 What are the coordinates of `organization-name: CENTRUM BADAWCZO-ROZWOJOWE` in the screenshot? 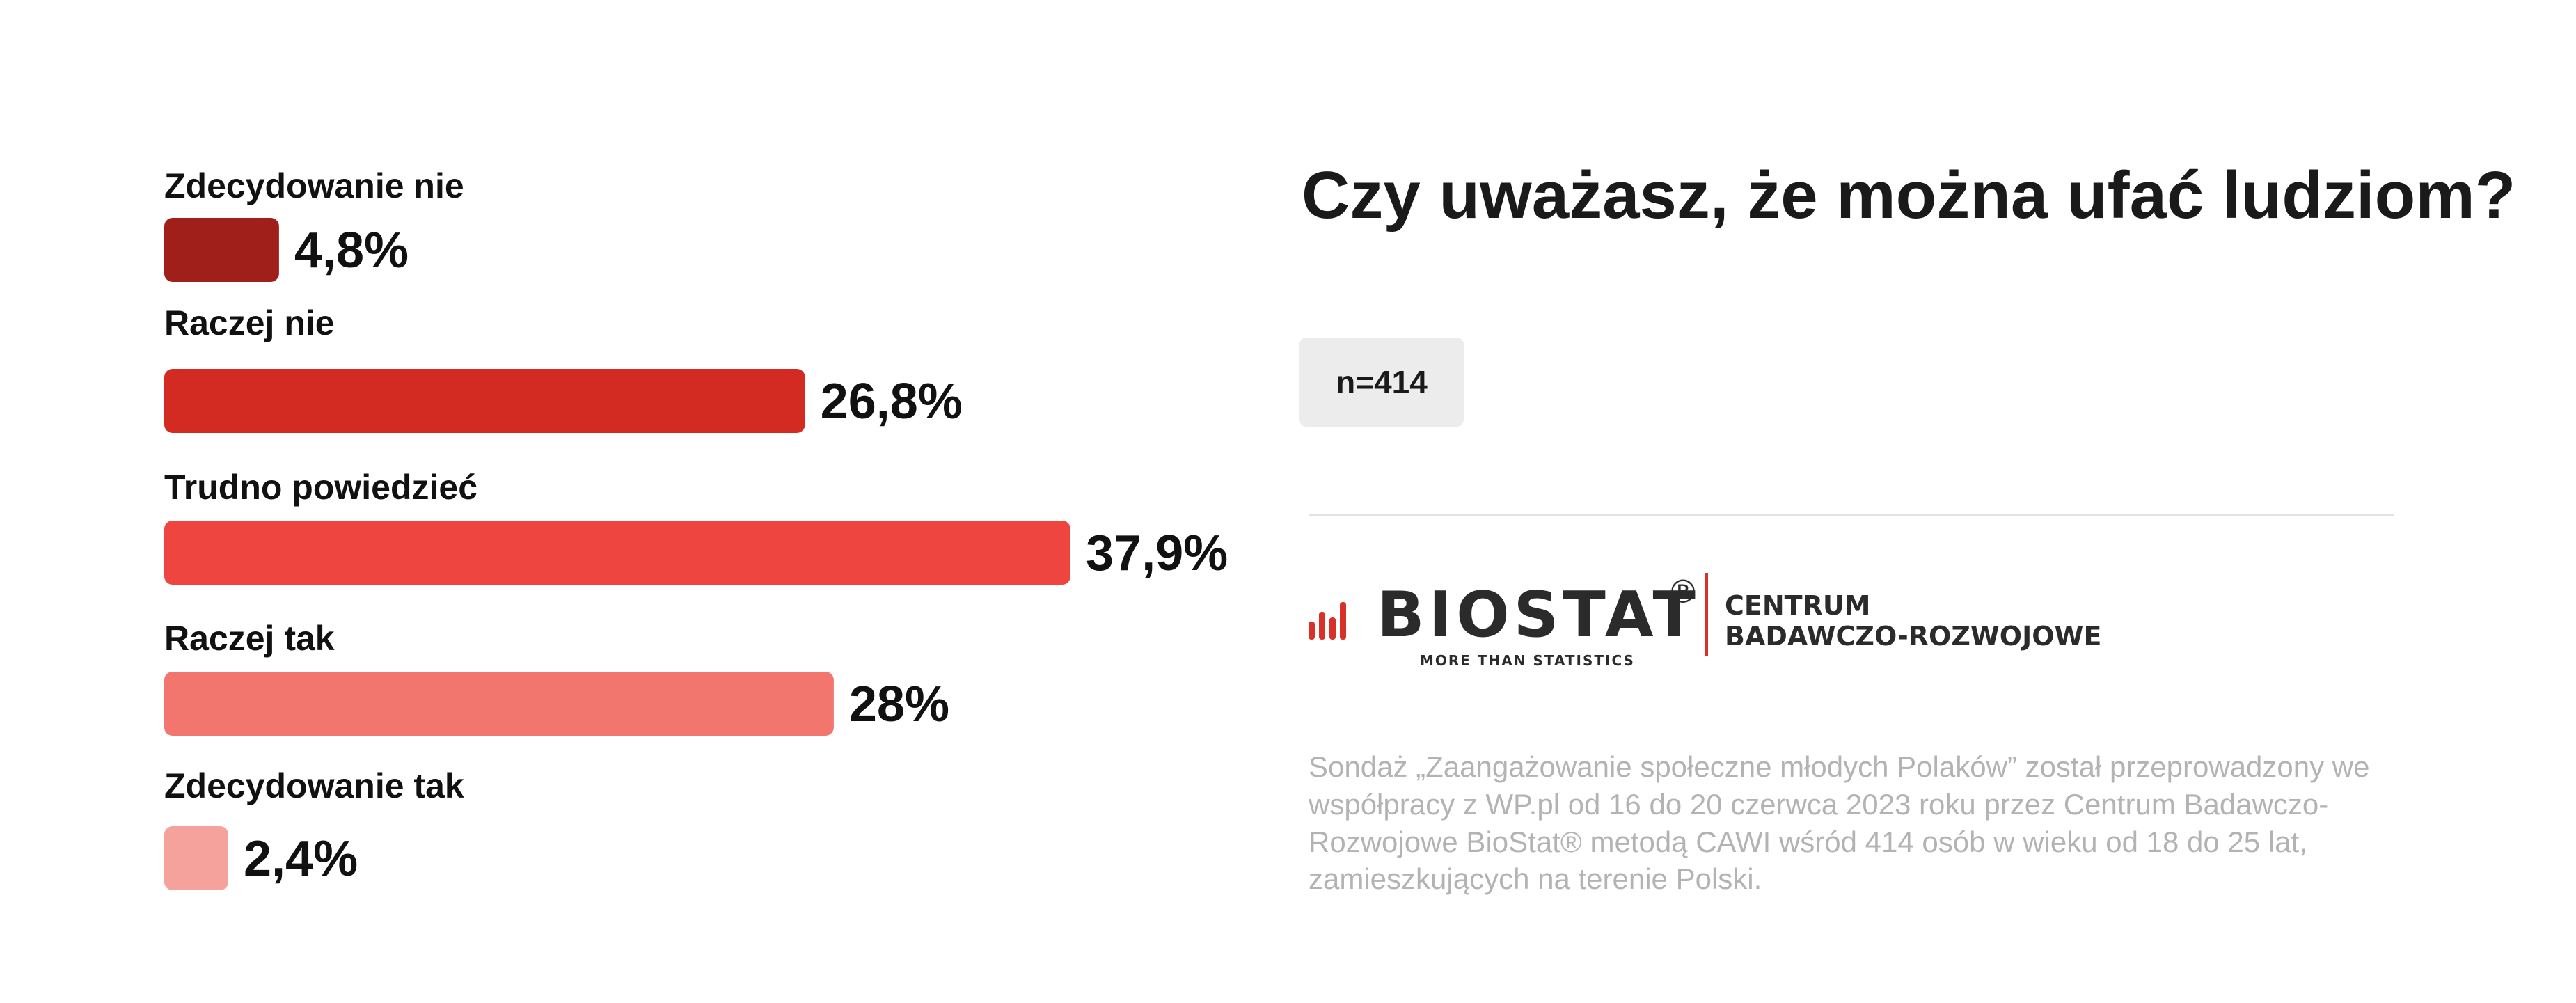 It's located at (1913, 620).